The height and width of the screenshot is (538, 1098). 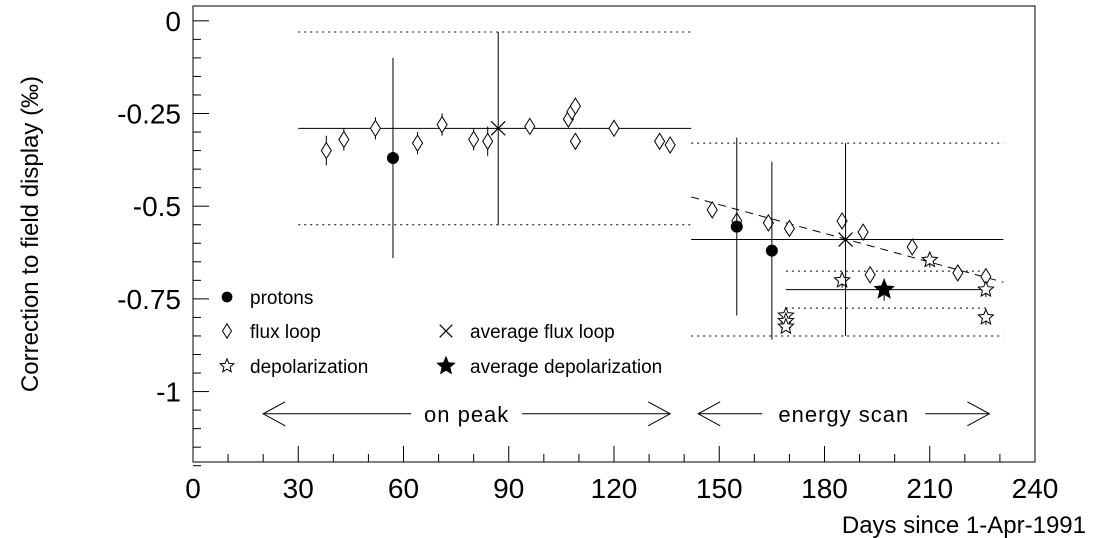 I want to click on x-tick-label: 0, so click(x=193, y=488).